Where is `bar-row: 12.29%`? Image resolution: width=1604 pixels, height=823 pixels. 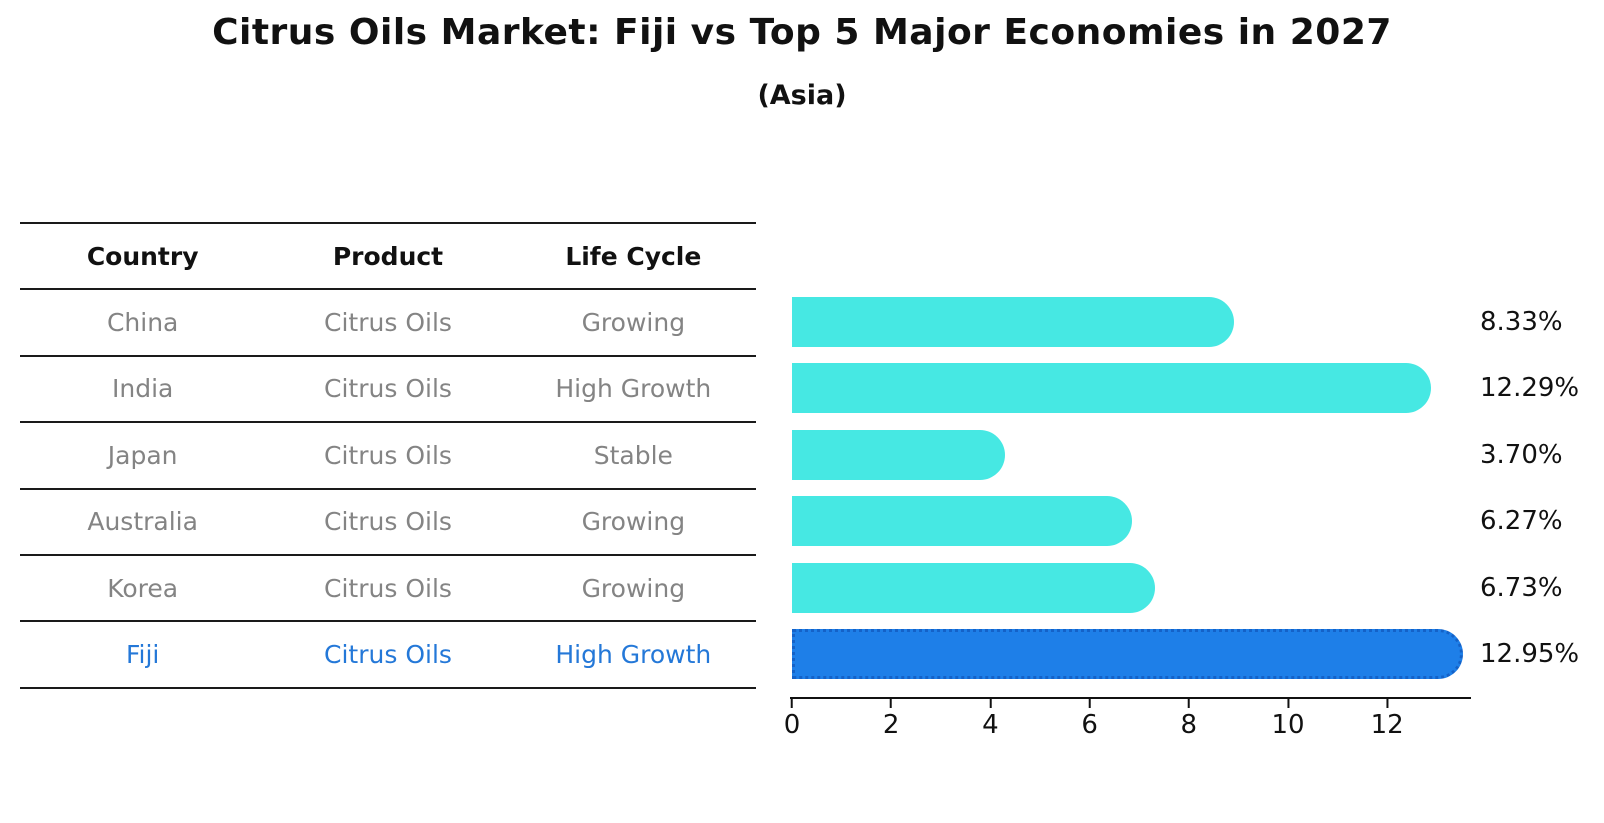 bar-row: 12.29% is located at coordinates (1198, 388).